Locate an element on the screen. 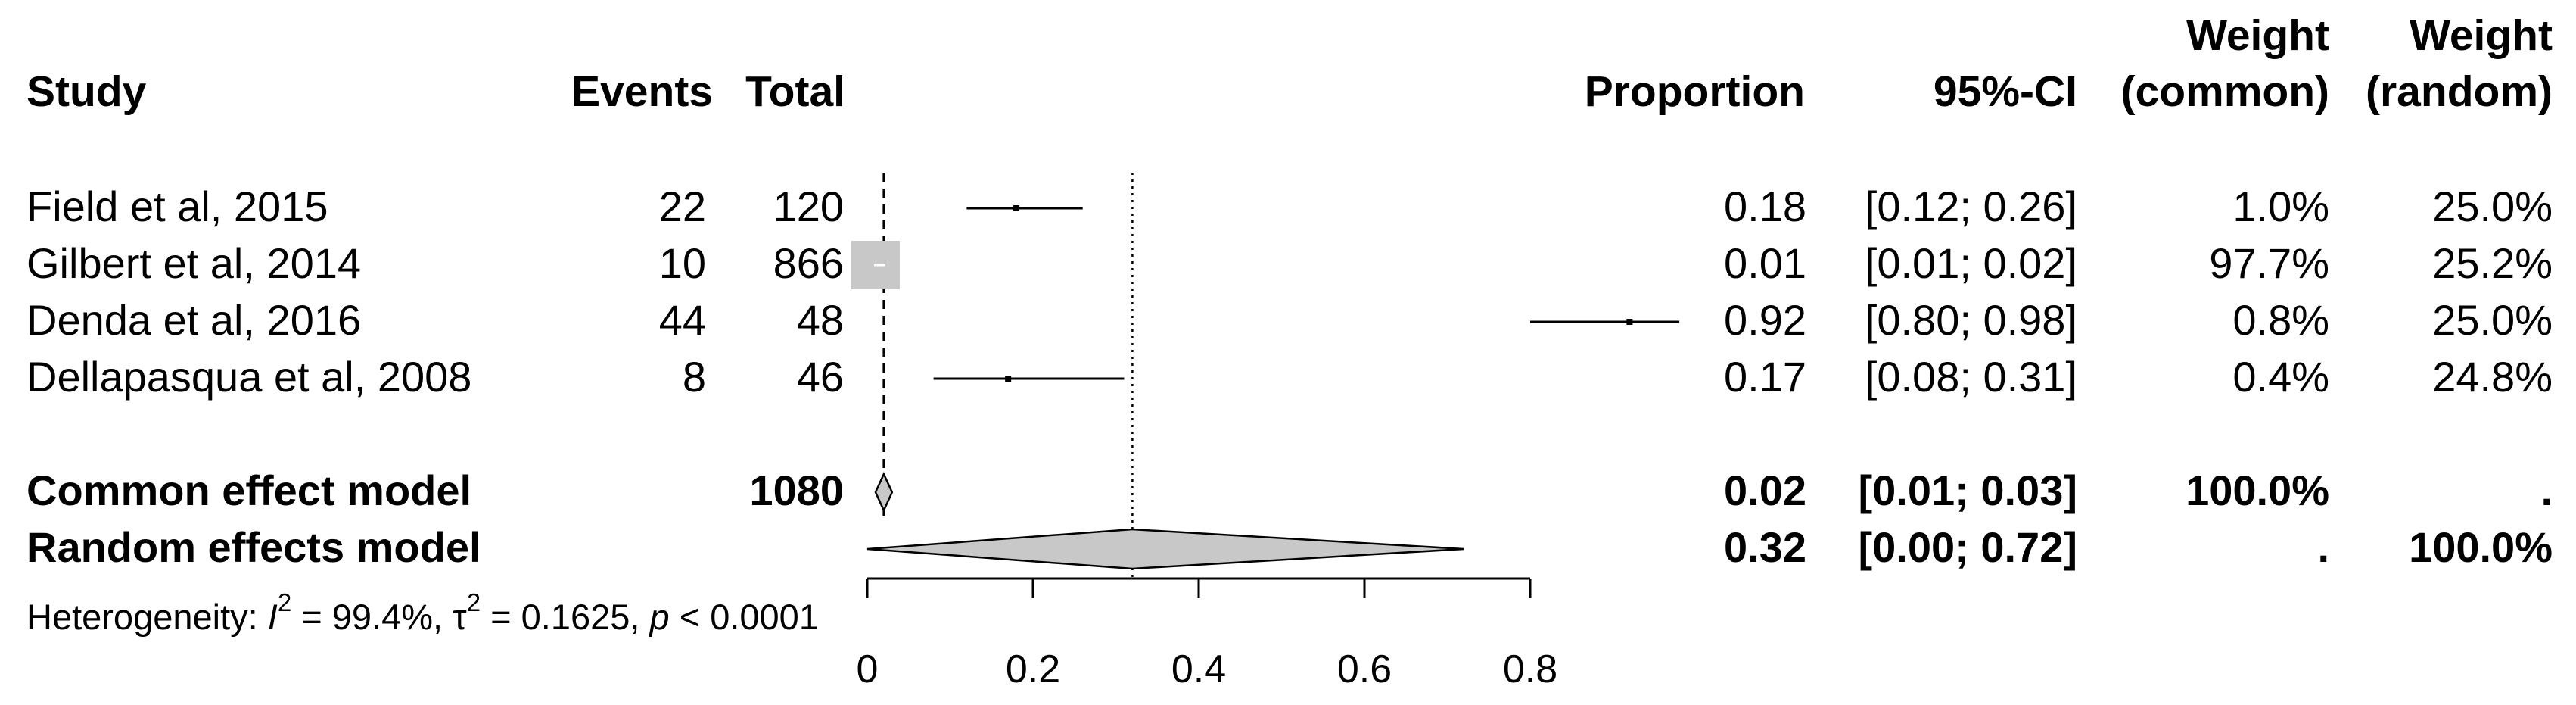 The height and width of the screenshot is (705, 2576). study-events: 44 is located at coordinates (682, 320).